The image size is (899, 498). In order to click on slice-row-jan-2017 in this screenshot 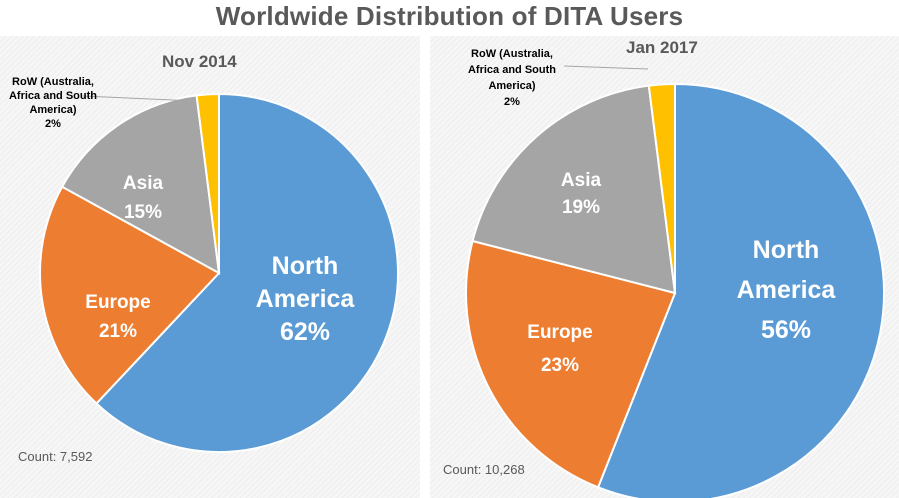, I will do `click(661, 188)`.